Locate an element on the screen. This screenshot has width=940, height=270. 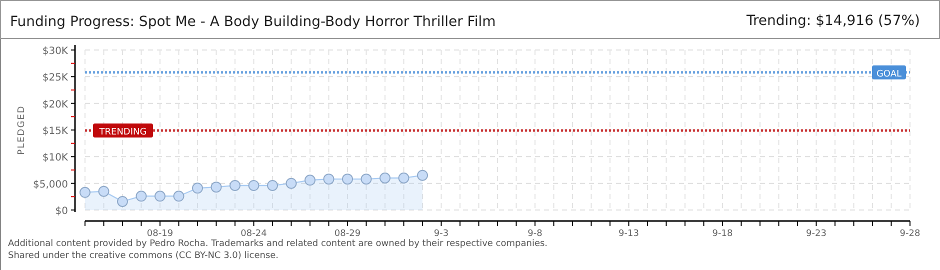
ref-line-label: GOAL is located at coordinates (889, 74).